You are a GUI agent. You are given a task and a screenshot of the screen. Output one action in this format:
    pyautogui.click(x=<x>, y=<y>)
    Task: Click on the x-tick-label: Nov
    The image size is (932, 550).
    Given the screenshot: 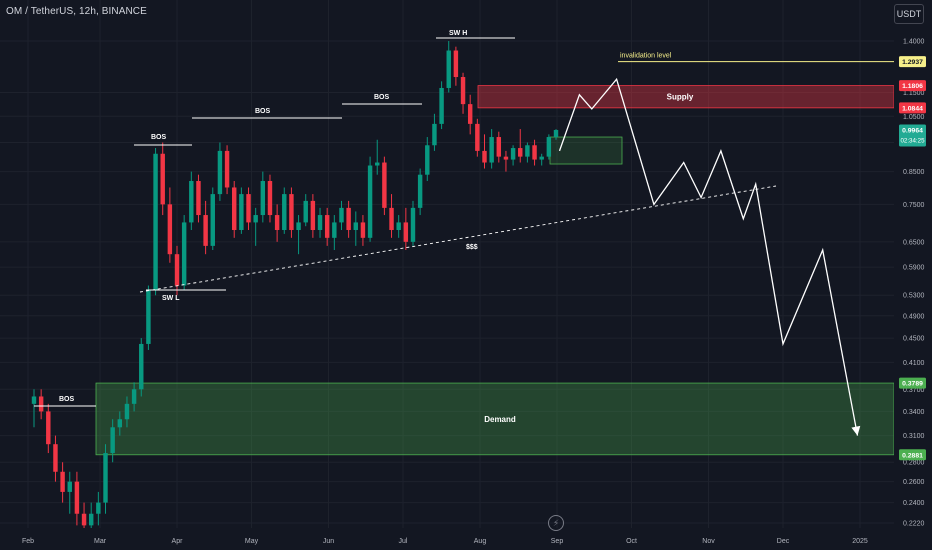 What is the action you would take?
    pyautogui.click(x=708, y=541)
    